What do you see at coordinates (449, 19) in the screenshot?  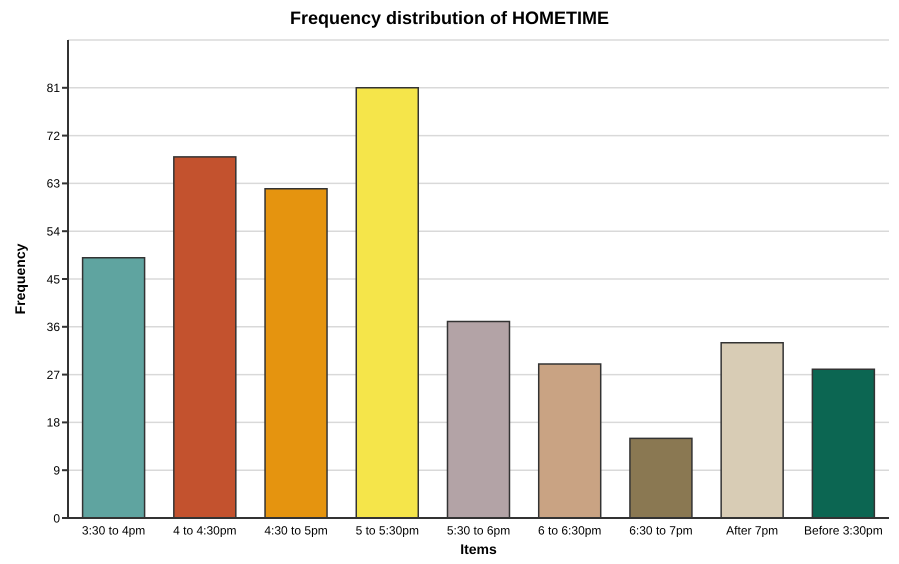 I see `chart-title: Frequency distribution of HOMETIME` at bounding box center [449, 19].